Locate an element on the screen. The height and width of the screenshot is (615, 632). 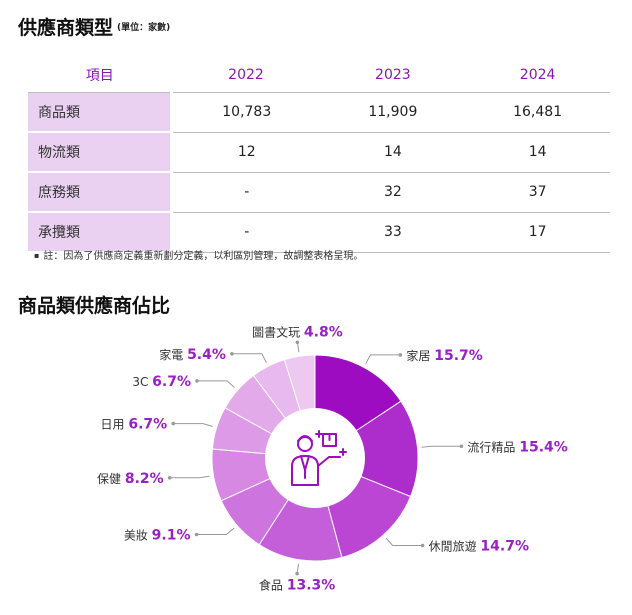
donut-slice is located at coordinates (366, 449).